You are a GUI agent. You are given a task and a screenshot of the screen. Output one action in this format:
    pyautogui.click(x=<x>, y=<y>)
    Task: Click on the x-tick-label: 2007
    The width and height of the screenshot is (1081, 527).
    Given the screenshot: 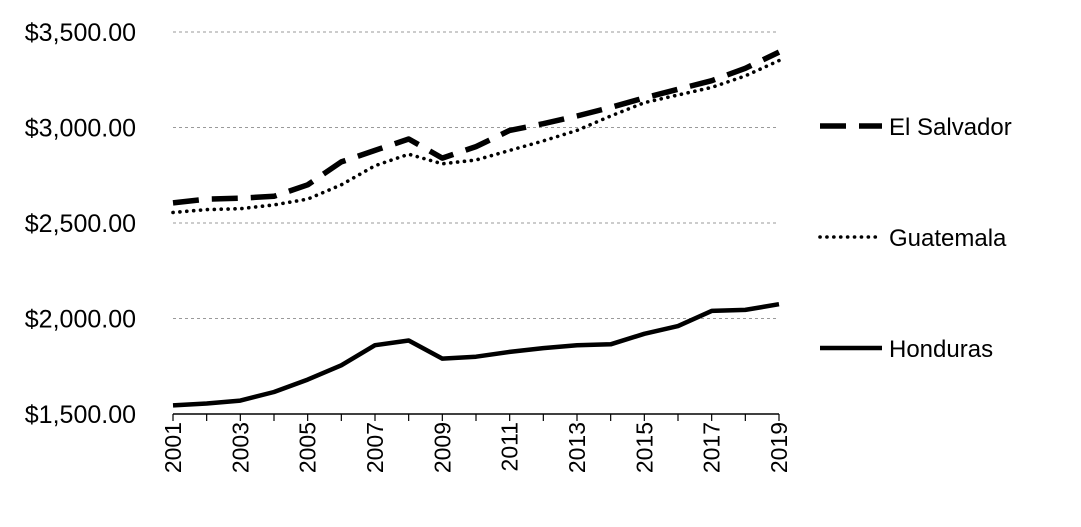 What is the action you would take?
    pyautogui.click(x=375, y=447)
    